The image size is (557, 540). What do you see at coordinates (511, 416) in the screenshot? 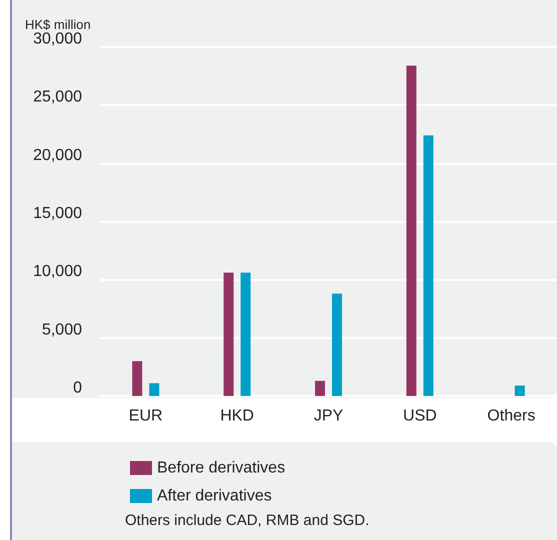
I see `x-tick-label: Others` at bounding box center [511, 416].